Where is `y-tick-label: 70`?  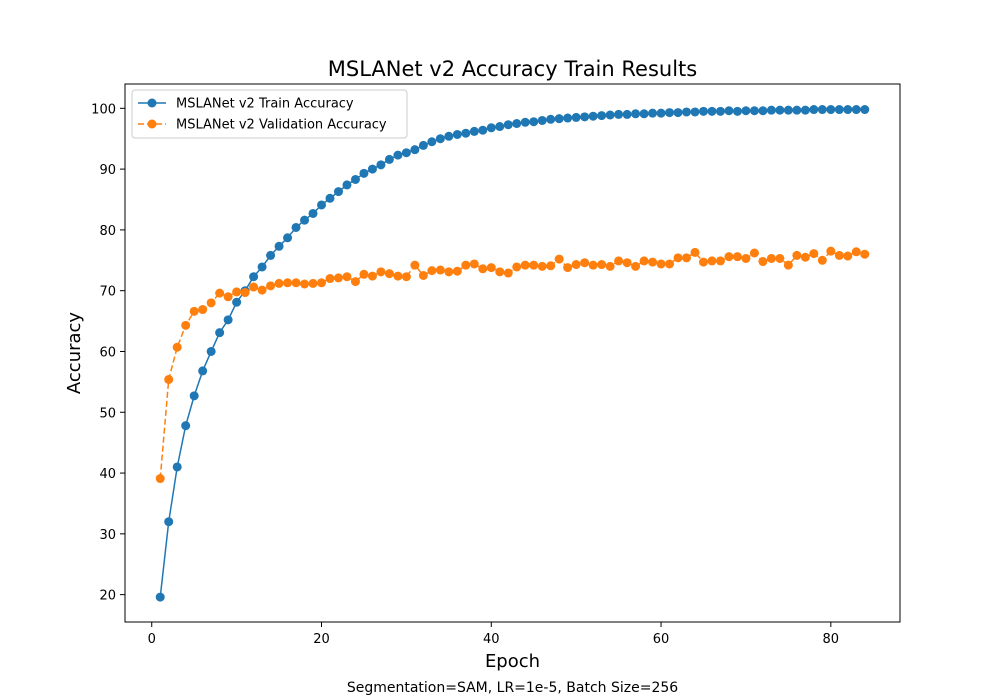
y-tick-label: 70 is located at coordinates (107, 292).